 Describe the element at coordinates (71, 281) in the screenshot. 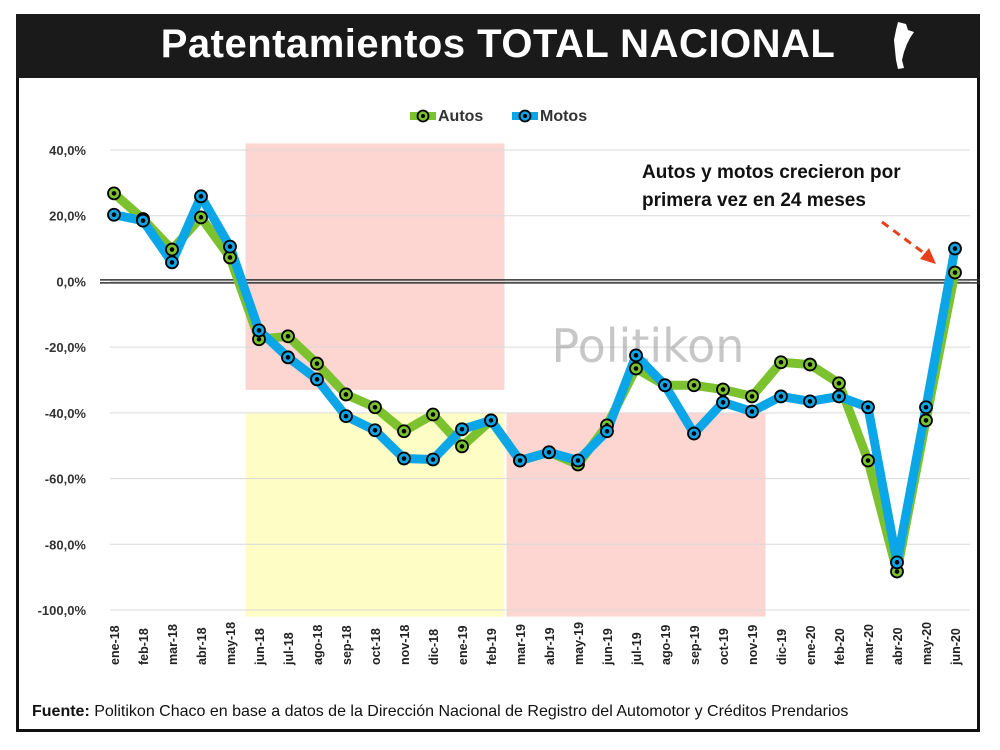

I see `y-tick-label: 0,0%` at that location.